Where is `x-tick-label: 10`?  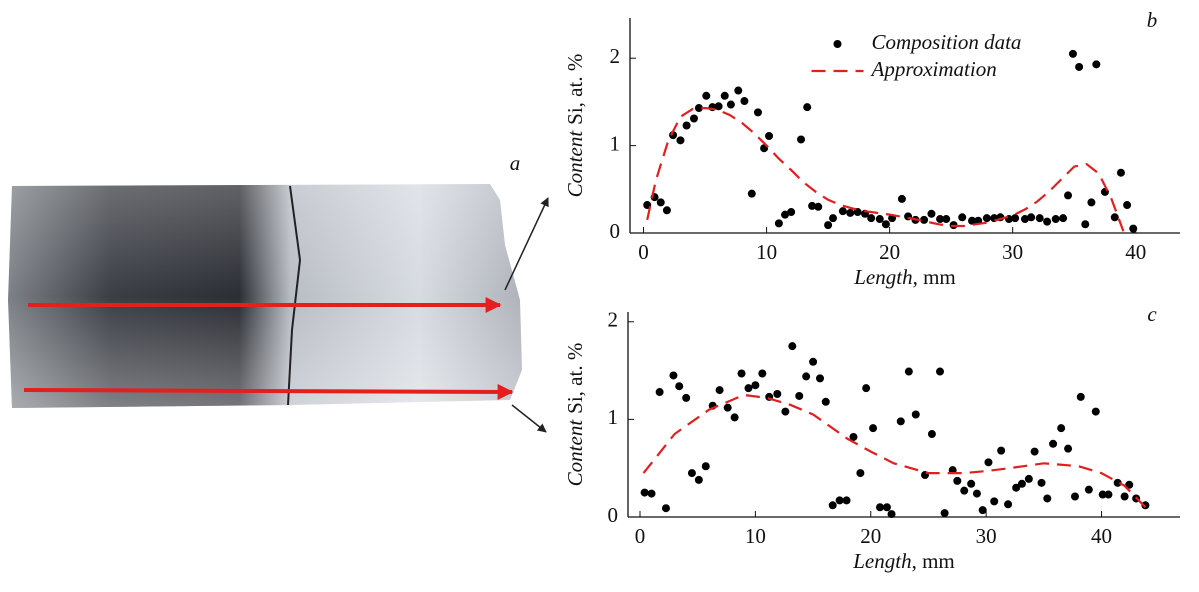
x-tick-label: 10 is located at coordinates (766, 252).